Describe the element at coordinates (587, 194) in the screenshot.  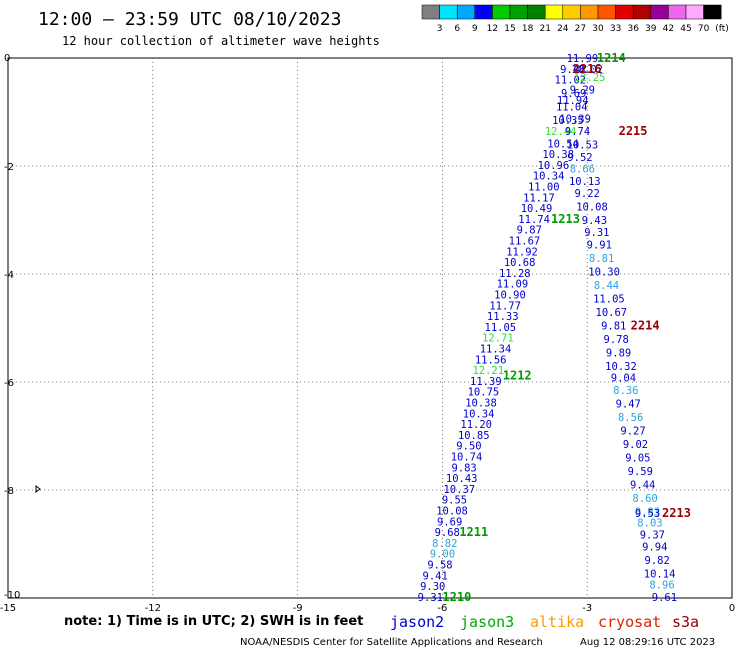
I see `wave-height-point: 9.22` at that location.